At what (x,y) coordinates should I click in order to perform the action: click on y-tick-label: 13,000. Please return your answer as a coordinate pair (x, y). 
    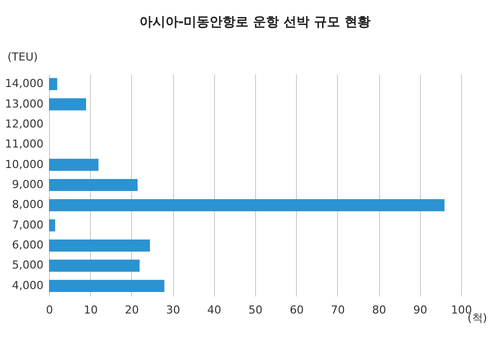
    Looking at the image, I should click on (24, 103).